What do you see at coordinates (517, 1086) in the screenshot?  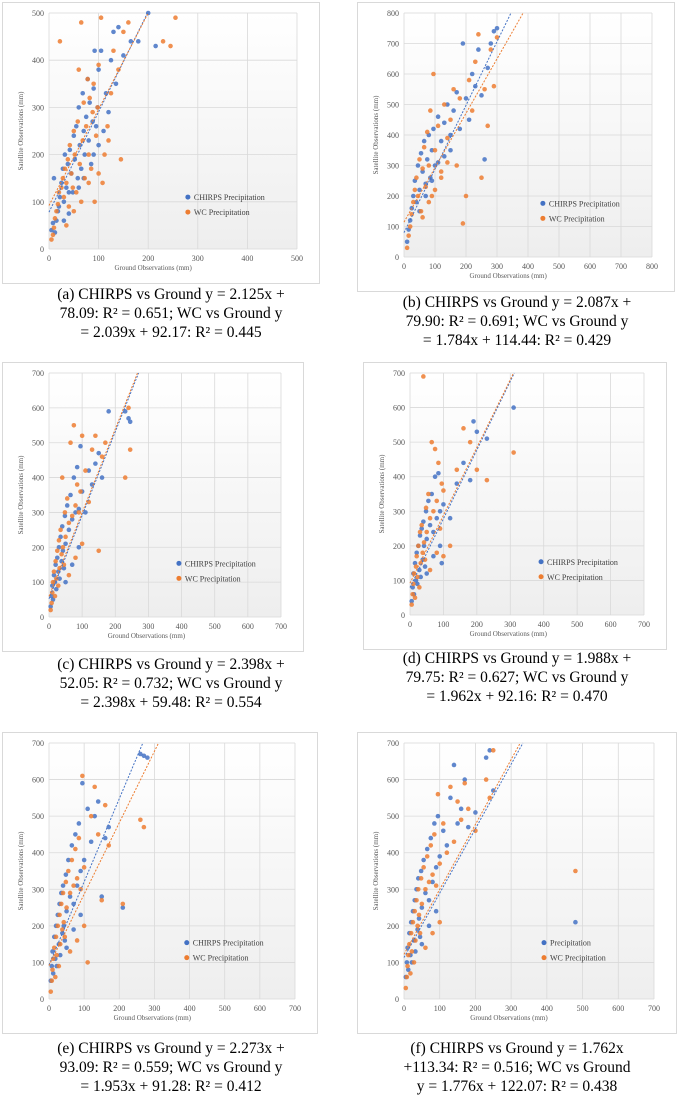 I see `caption-f-line3: y = 1.776x + 122.07: R² = 0.438` at bounding box center [517, 1086].